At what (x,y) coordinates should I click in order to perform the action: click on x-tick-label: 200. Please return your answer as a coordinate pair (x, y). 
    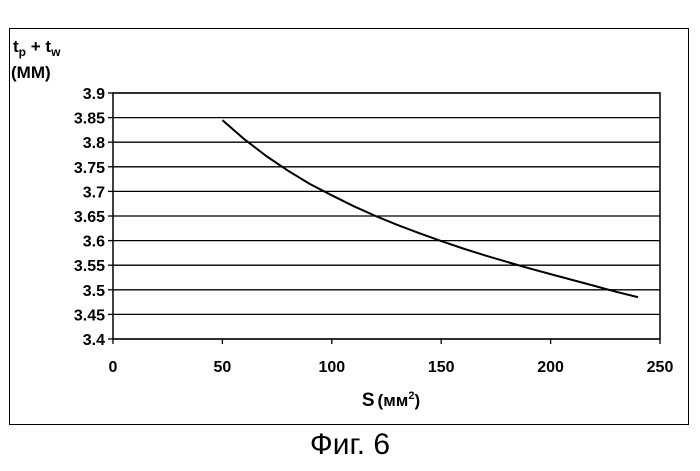
    Looking at the image, I should click on (550, 367).